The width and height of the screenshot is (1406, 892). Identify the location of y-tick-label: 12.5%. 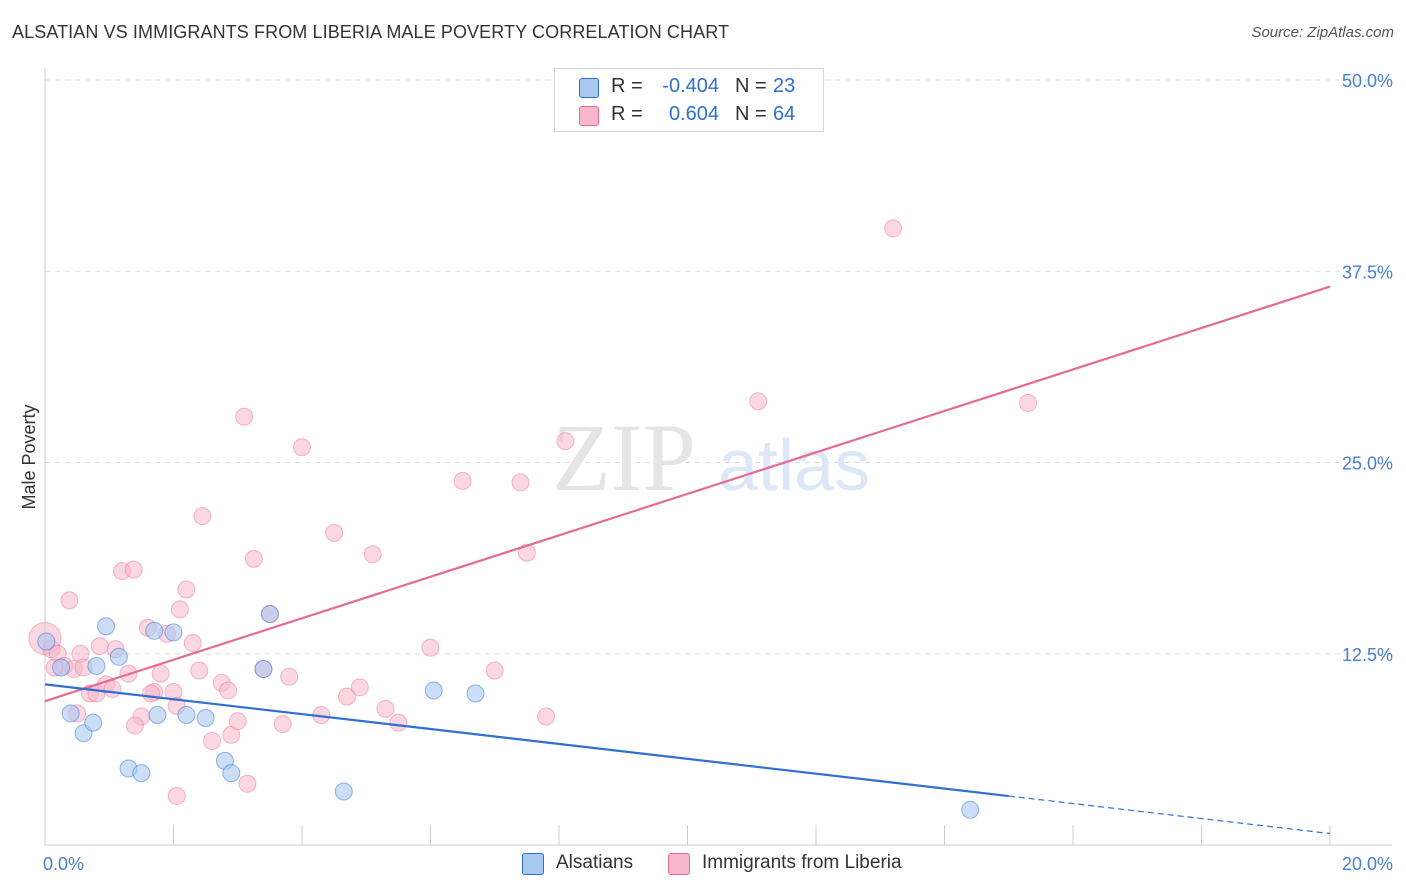
(1367, 655).